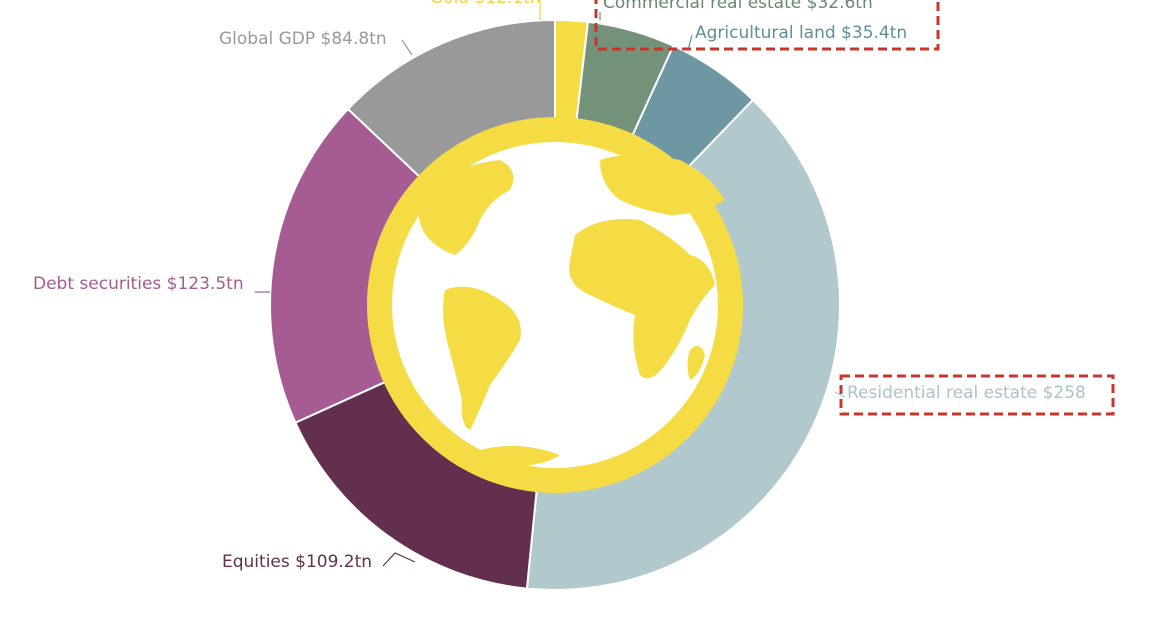 The image size is (1156, 626). Describe the element at coordinates (303, 39) in the screenshot. I see `data-label: Global GDP $84.8tn` at that location.